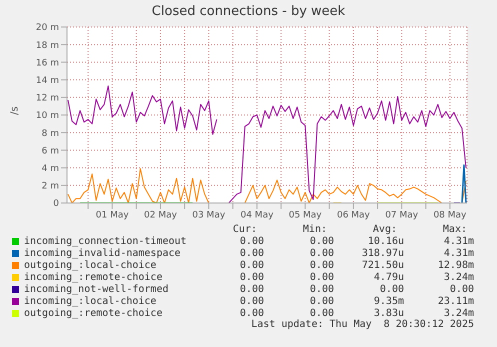 The width and height of the screenshot is (497, 347). What do you see at coordinates (305, 215) in the screenshot?
I see `x-tick-label: 05 May` at bounding box center [305, 215].